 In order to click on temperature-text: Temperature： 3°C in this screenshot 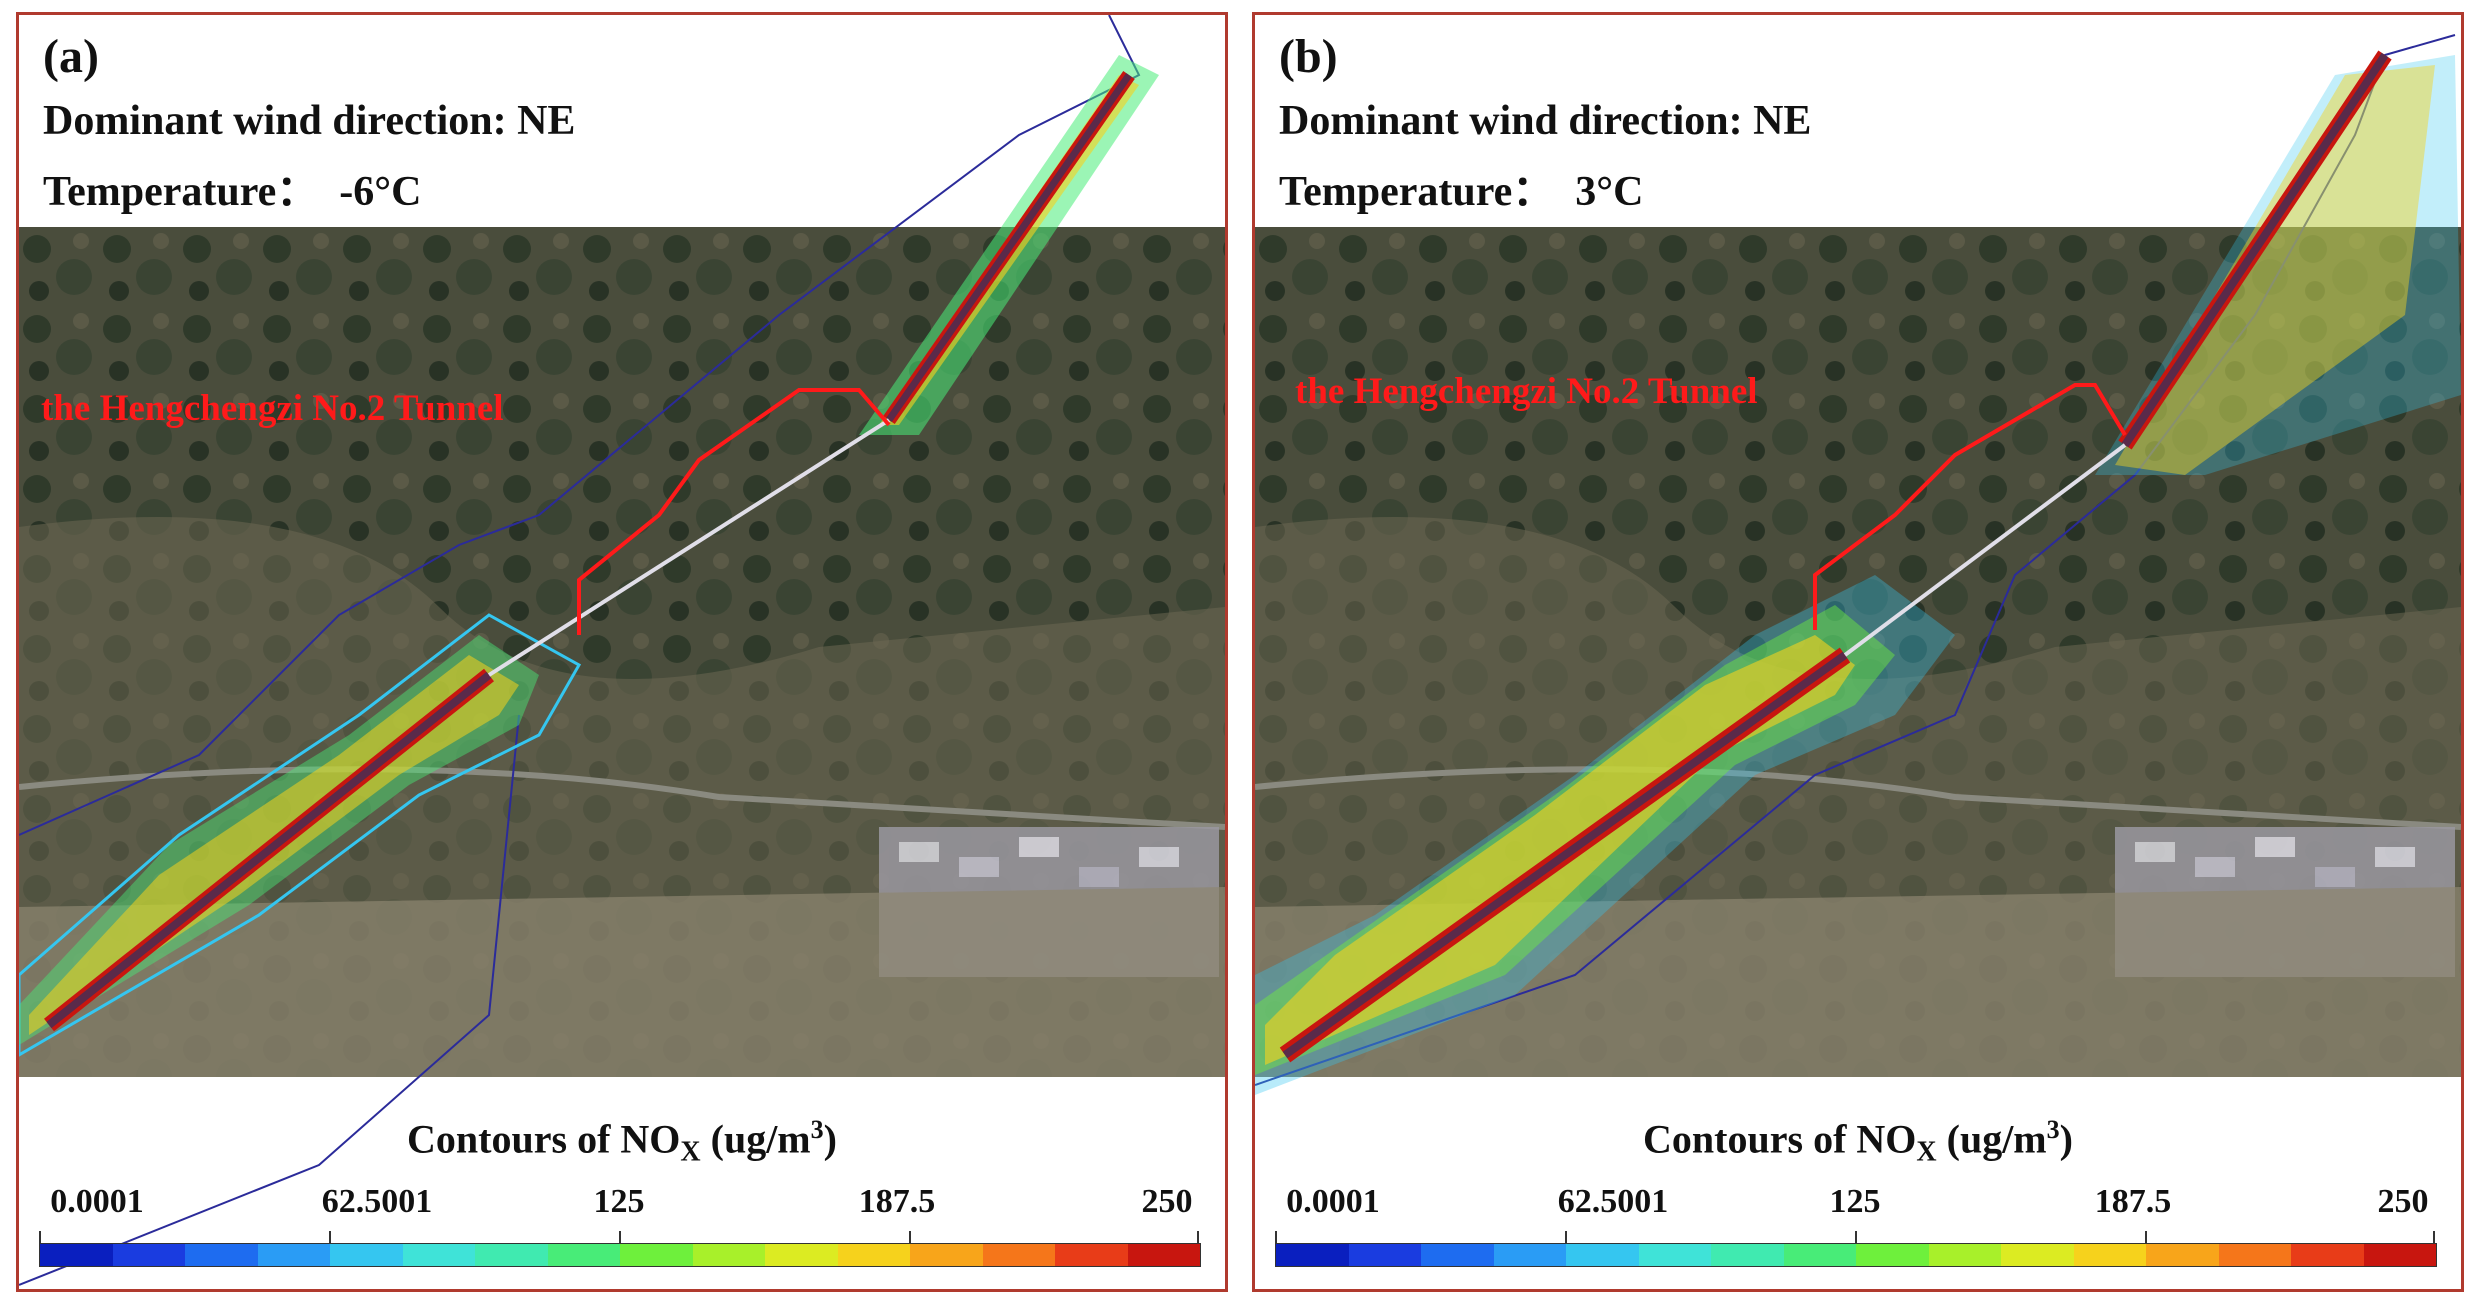, I will do `click(1461, 192)`.